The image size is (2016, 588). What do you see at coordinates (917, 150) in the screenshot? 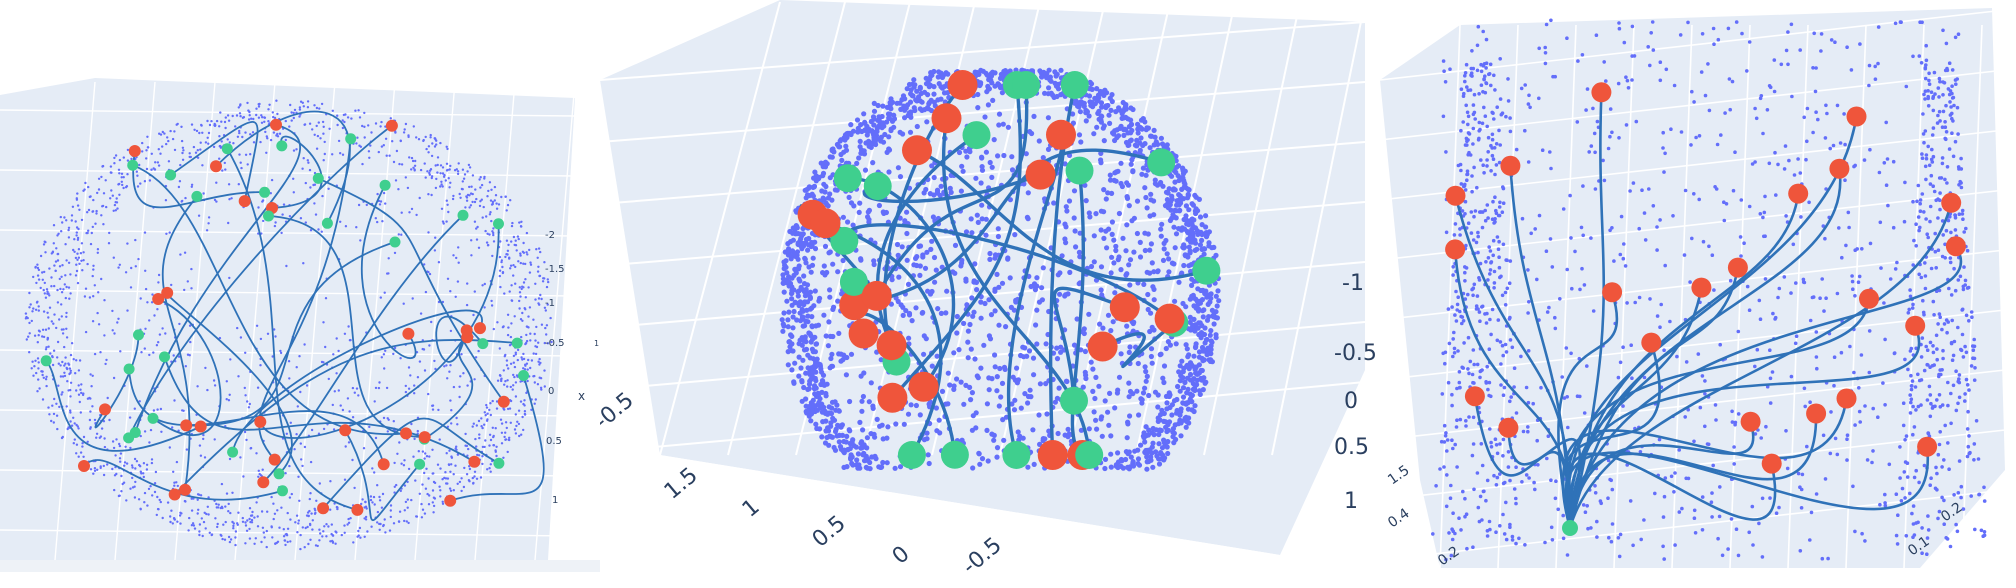
I see `target-marker` at bounding box center [917, 150].